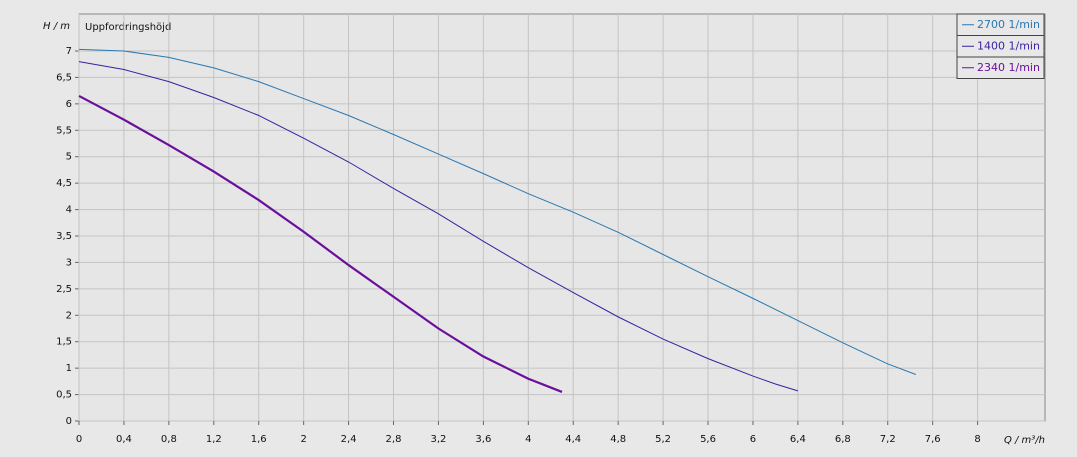 This screenshot has width=1077, height=457. Describe the element at coordinates (56, 26) in the screenshot. I see `y-axis-label: H / m` at that location.